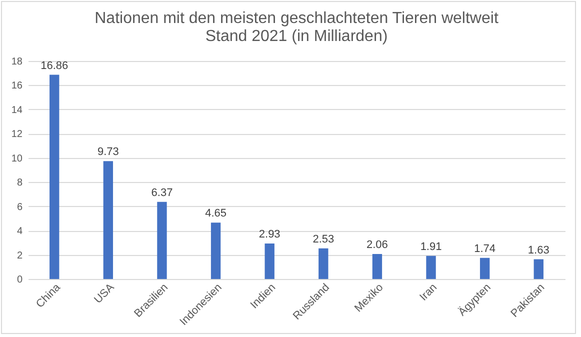 The height and width of the screenshot is (337, 581). What do you see at coordinates (19, 280) in the screenshot?
I see `y-tick-label: 0` at bounding box center [19, 280].